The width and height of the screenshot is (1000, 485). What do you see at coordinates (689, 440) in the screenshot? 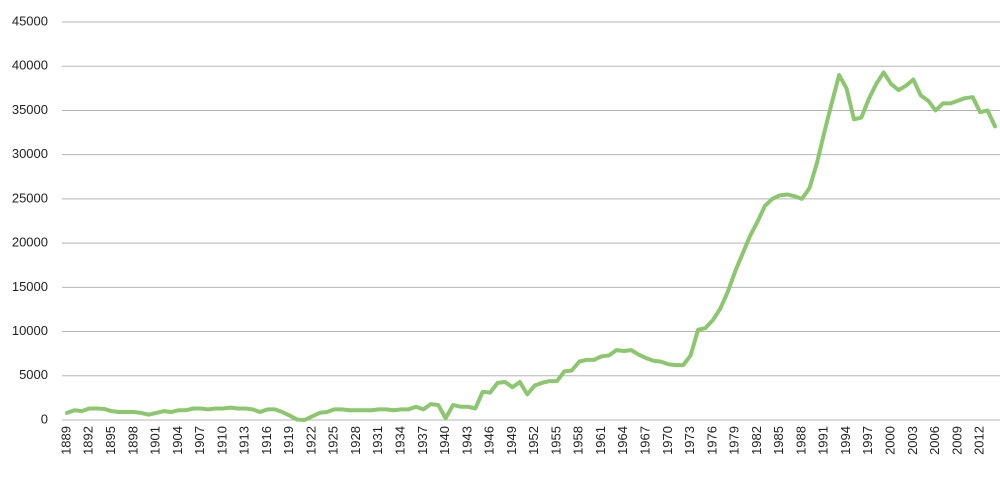
I see `x-tick-label: 1973` at bounding box center [689, 440].